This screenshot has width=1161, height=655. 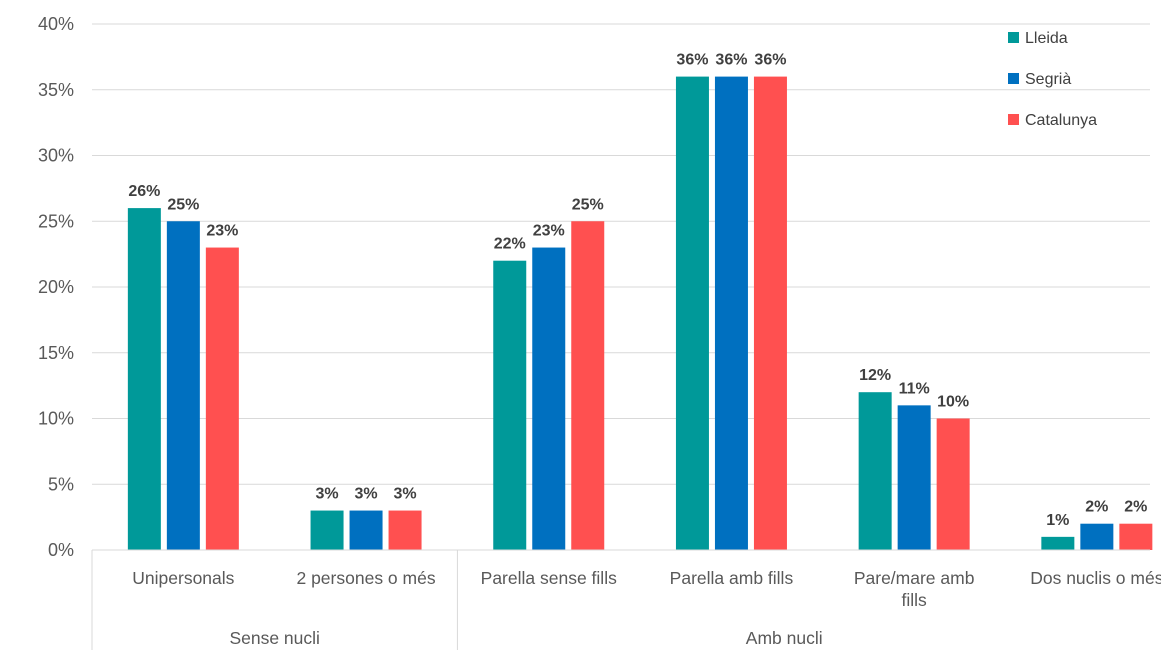 I want to click on x-category-label: Pare/mare amb, so click(x=914, y=578).